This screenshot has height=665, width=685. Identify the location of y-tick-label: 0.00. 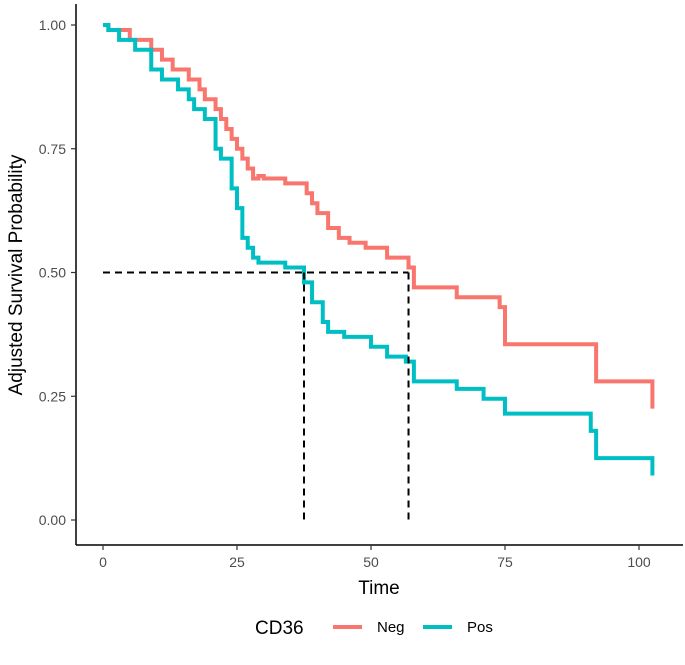
(52, 520).